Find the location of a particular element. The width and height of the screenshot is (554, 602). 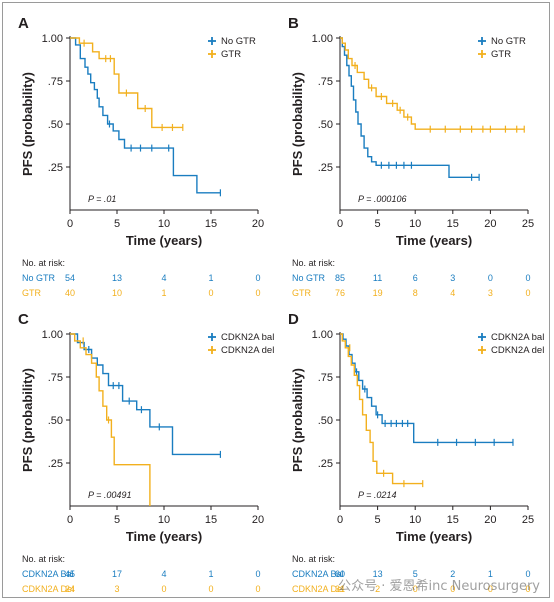

y-tick-label: .25 is located at coordinates (55, 168).